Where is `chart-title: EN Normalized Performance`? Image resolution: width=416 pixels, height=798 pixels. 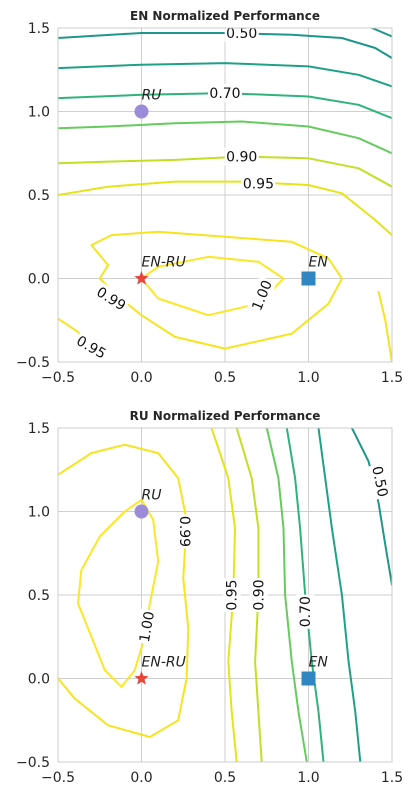 chart-title: EN Normalized Performance is located at coordinates (225, 16).